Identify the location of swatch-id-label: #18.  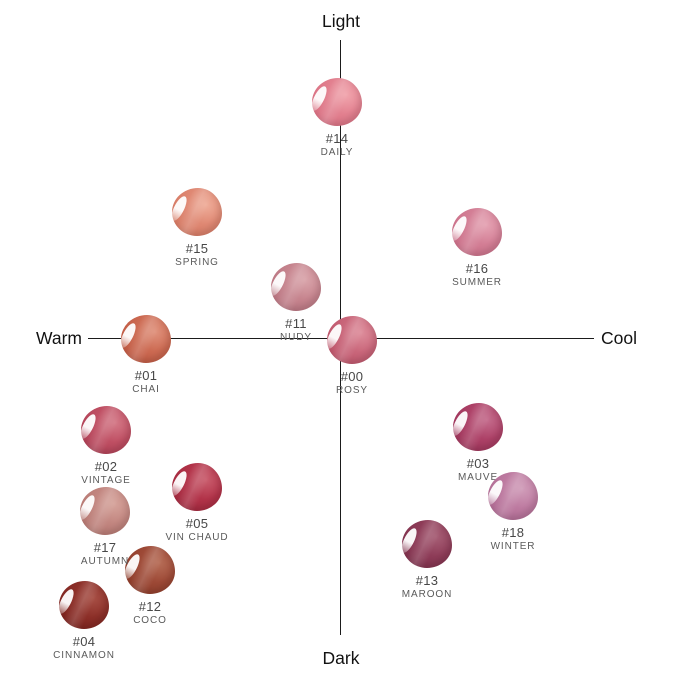
(513, 532).